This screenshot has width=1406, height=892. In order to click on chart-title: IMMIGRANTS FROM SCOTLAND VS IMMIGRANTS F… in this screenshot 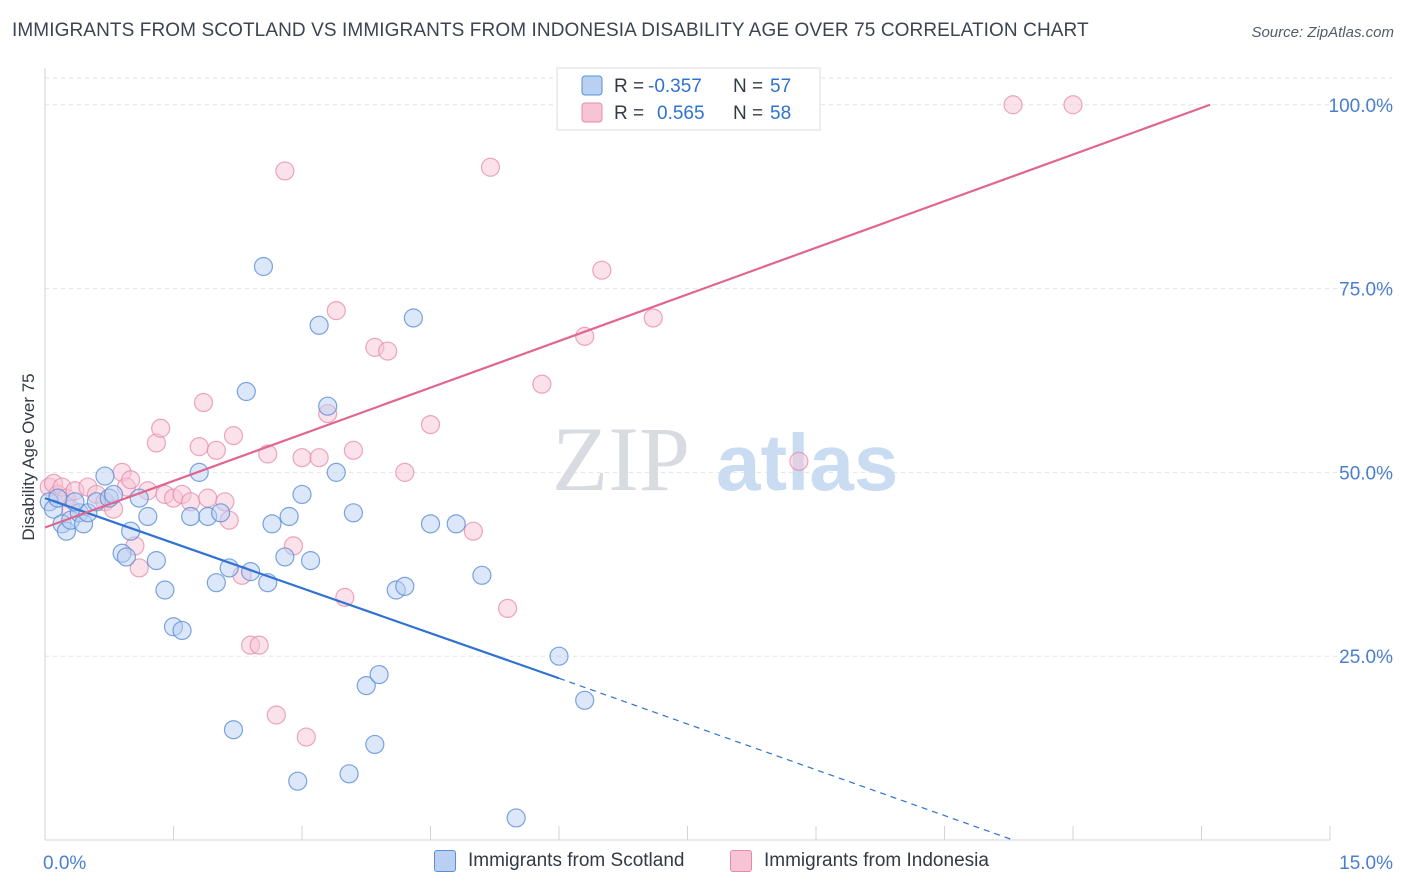, I will do `click(550, 30)`.